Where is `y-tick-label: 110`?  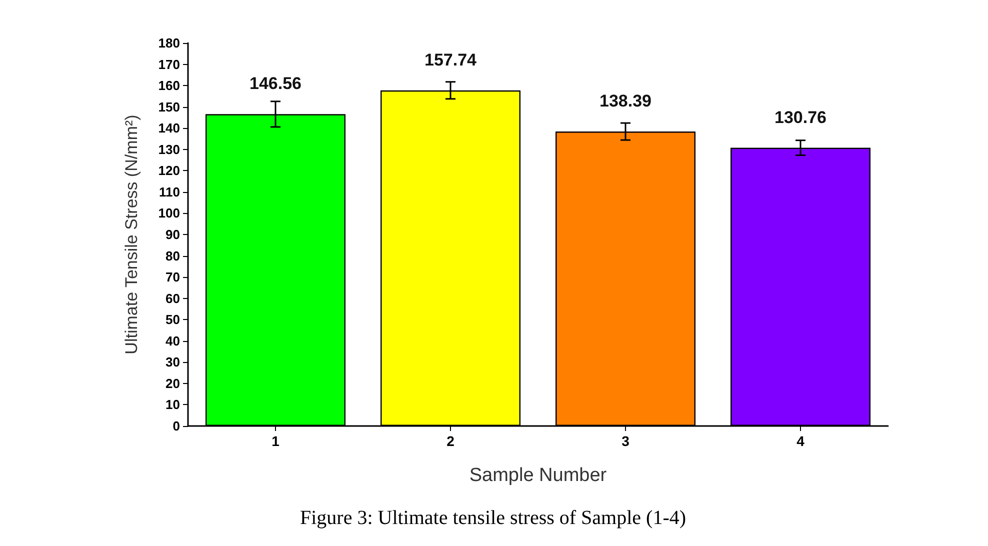
y-tick-label: 110 is located at coordinates (169, 192).